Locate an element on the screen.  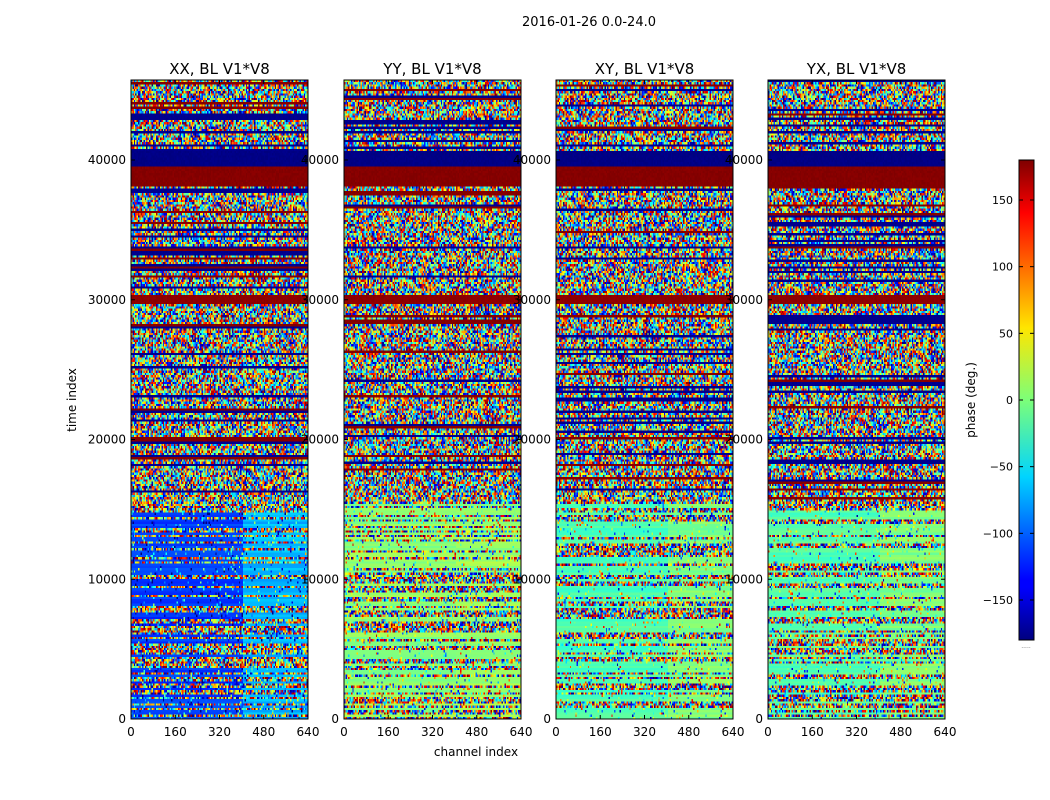
colorbar-tick-label: −100 is located at coordinates (998, 533).